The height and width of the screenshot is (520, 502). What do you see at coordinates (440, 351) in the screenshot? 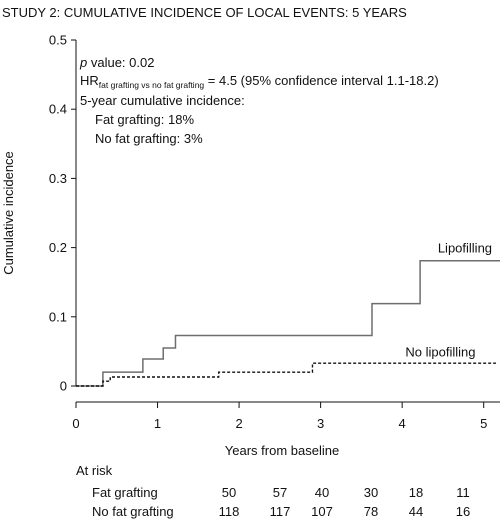
I see `series-label-no-lipofilling: No lipofilling` at bounding box center [440, 351].